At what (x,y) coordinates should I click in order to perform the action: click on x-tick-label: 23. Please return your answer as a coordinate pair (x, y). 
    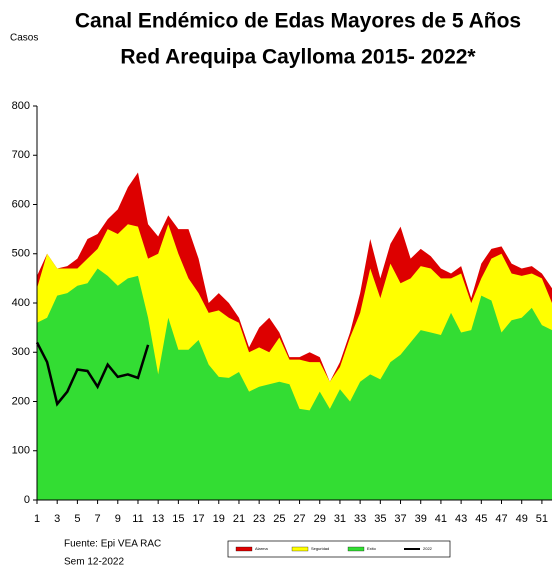
    Looking at the image, I should click on (259, 519).